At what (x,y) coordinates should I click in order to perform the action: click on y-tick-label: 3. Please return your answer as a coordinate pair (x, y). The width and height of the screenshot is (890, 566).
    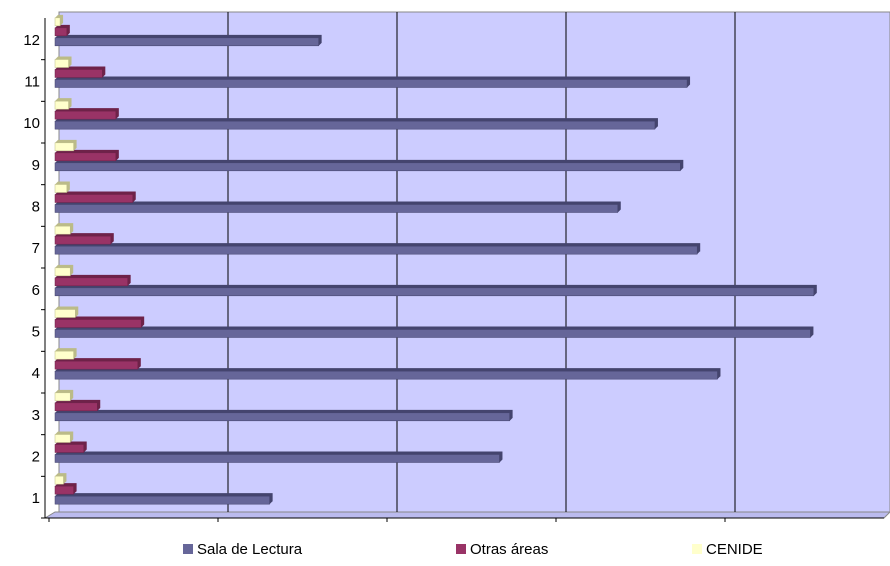
    Looking at the image, I should click on (36, 415).